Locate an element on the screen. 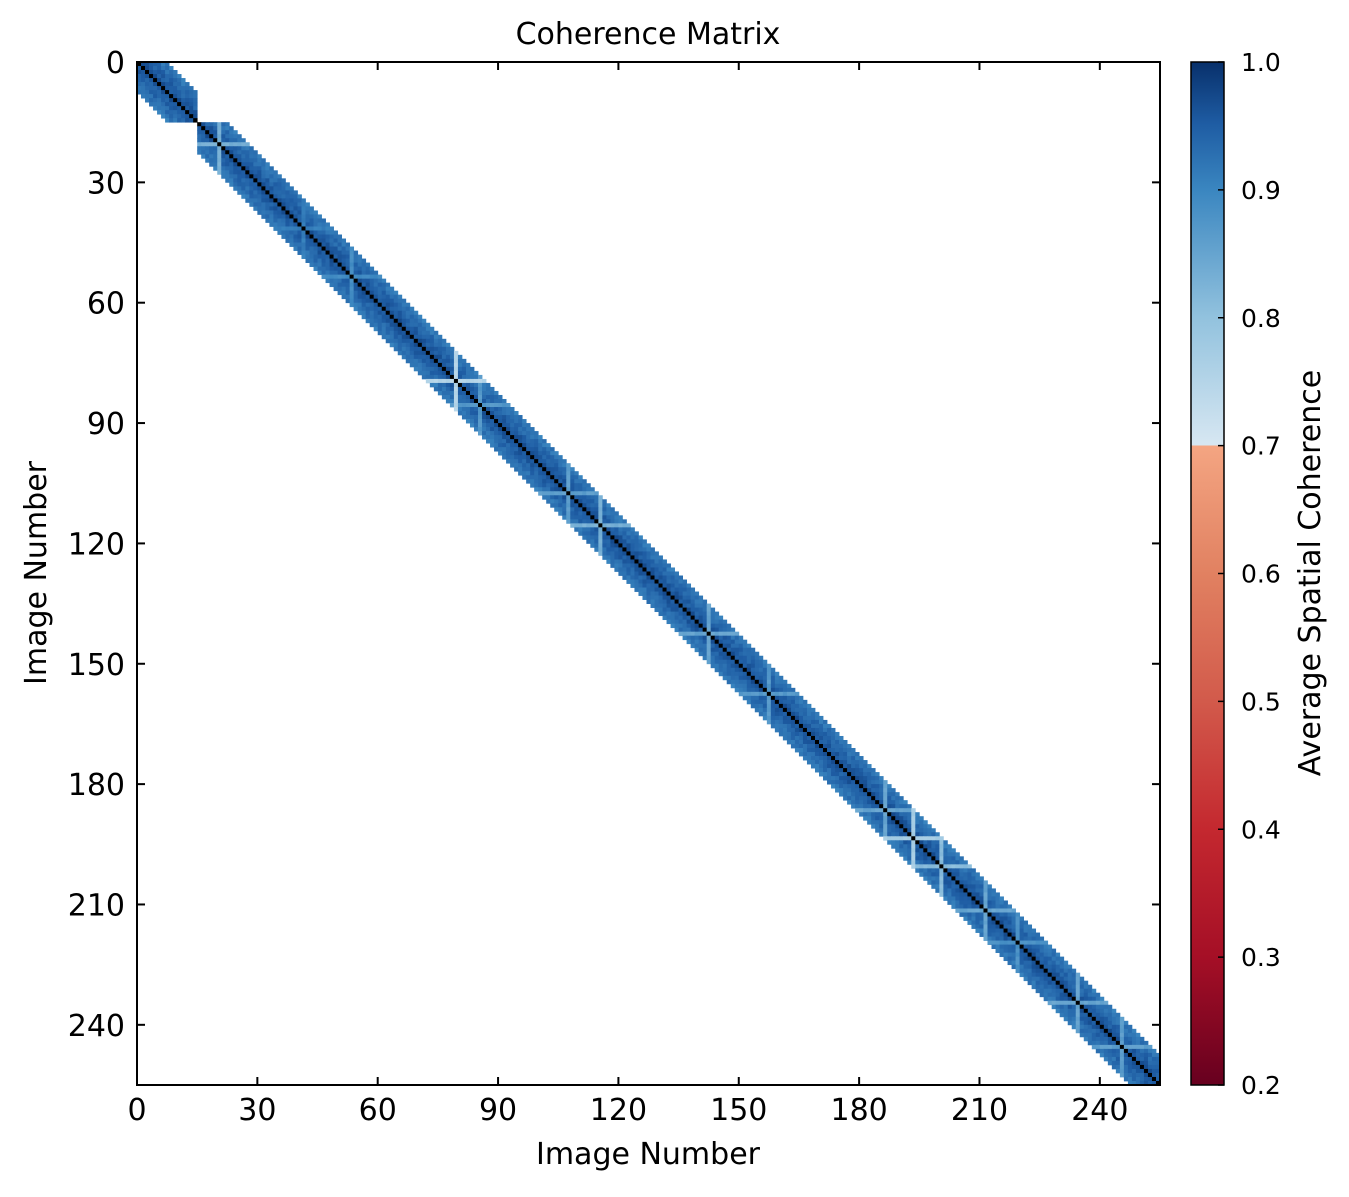 Image resolution: width=1349 pixels, height=1197 pixels. x-tick-label: 210 is located at coordinates (979, 1110).